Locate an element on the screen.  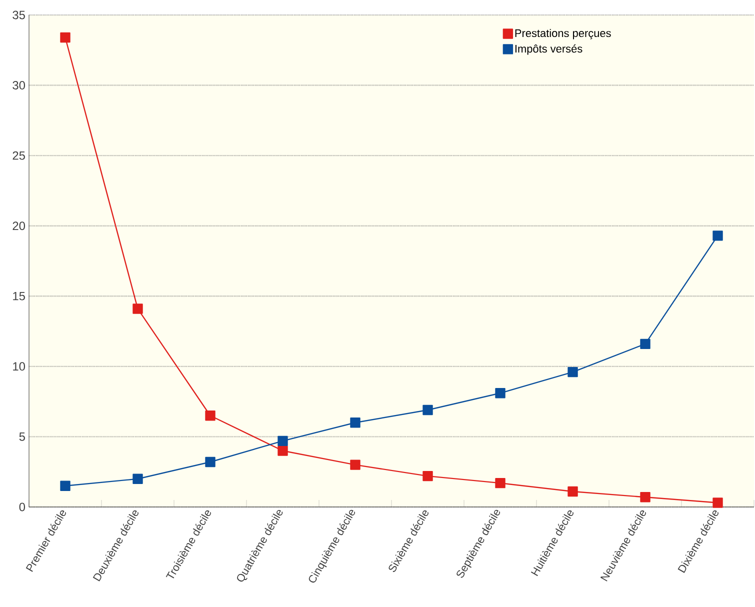
y-tick-label: 5 is located at coordinates (22, 436).